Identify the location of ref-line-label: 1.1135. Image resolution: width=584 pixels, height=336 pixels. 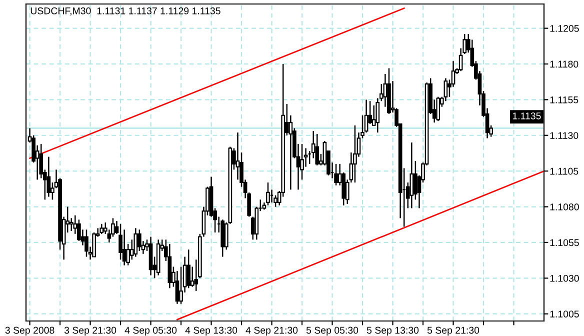
(526, 116).